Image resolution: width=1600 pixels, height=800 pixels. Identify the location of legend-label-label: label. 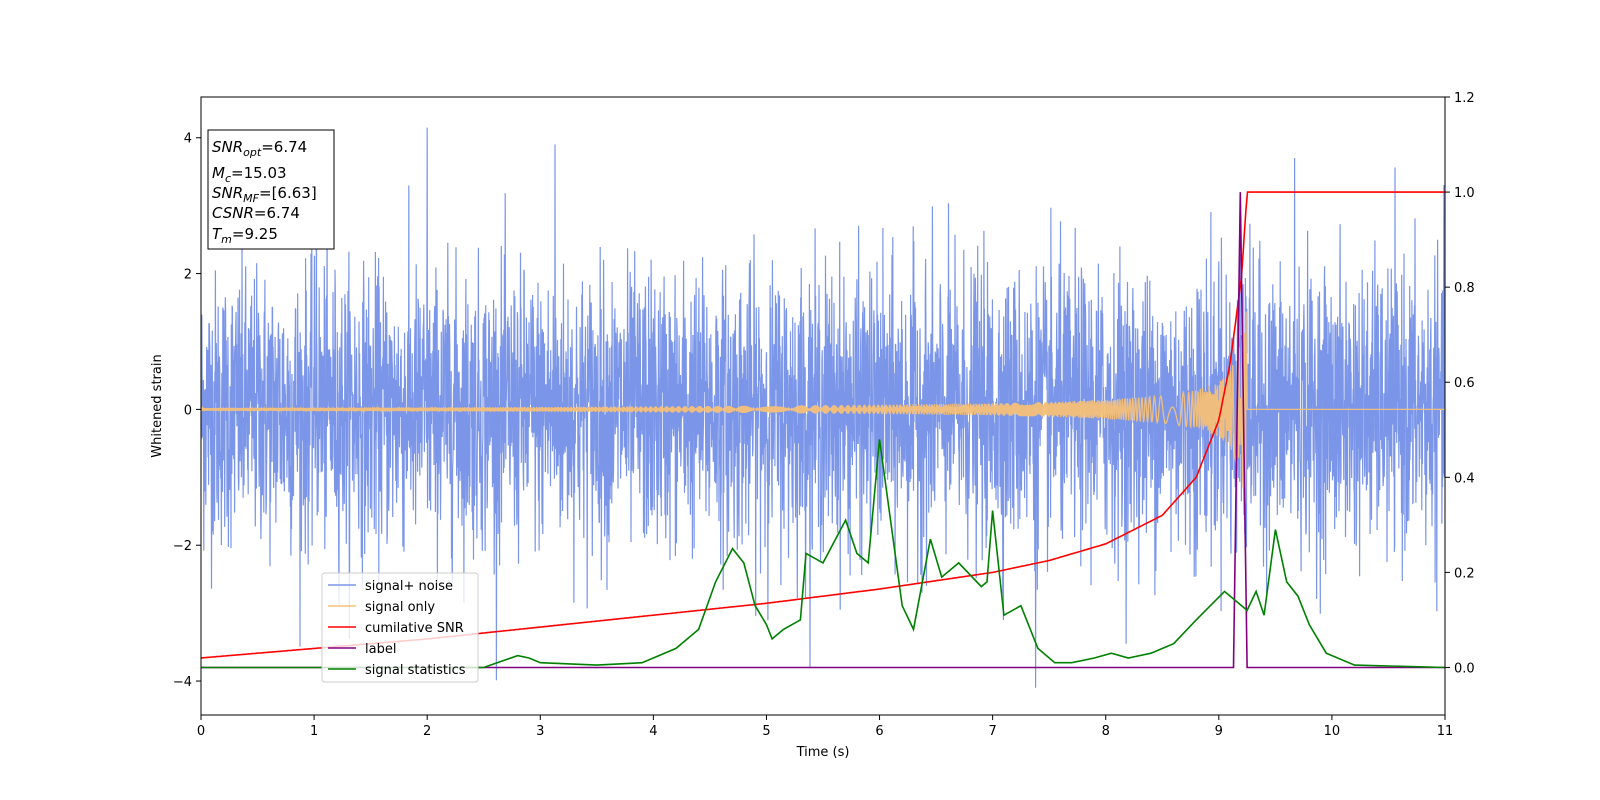
(380, 649).